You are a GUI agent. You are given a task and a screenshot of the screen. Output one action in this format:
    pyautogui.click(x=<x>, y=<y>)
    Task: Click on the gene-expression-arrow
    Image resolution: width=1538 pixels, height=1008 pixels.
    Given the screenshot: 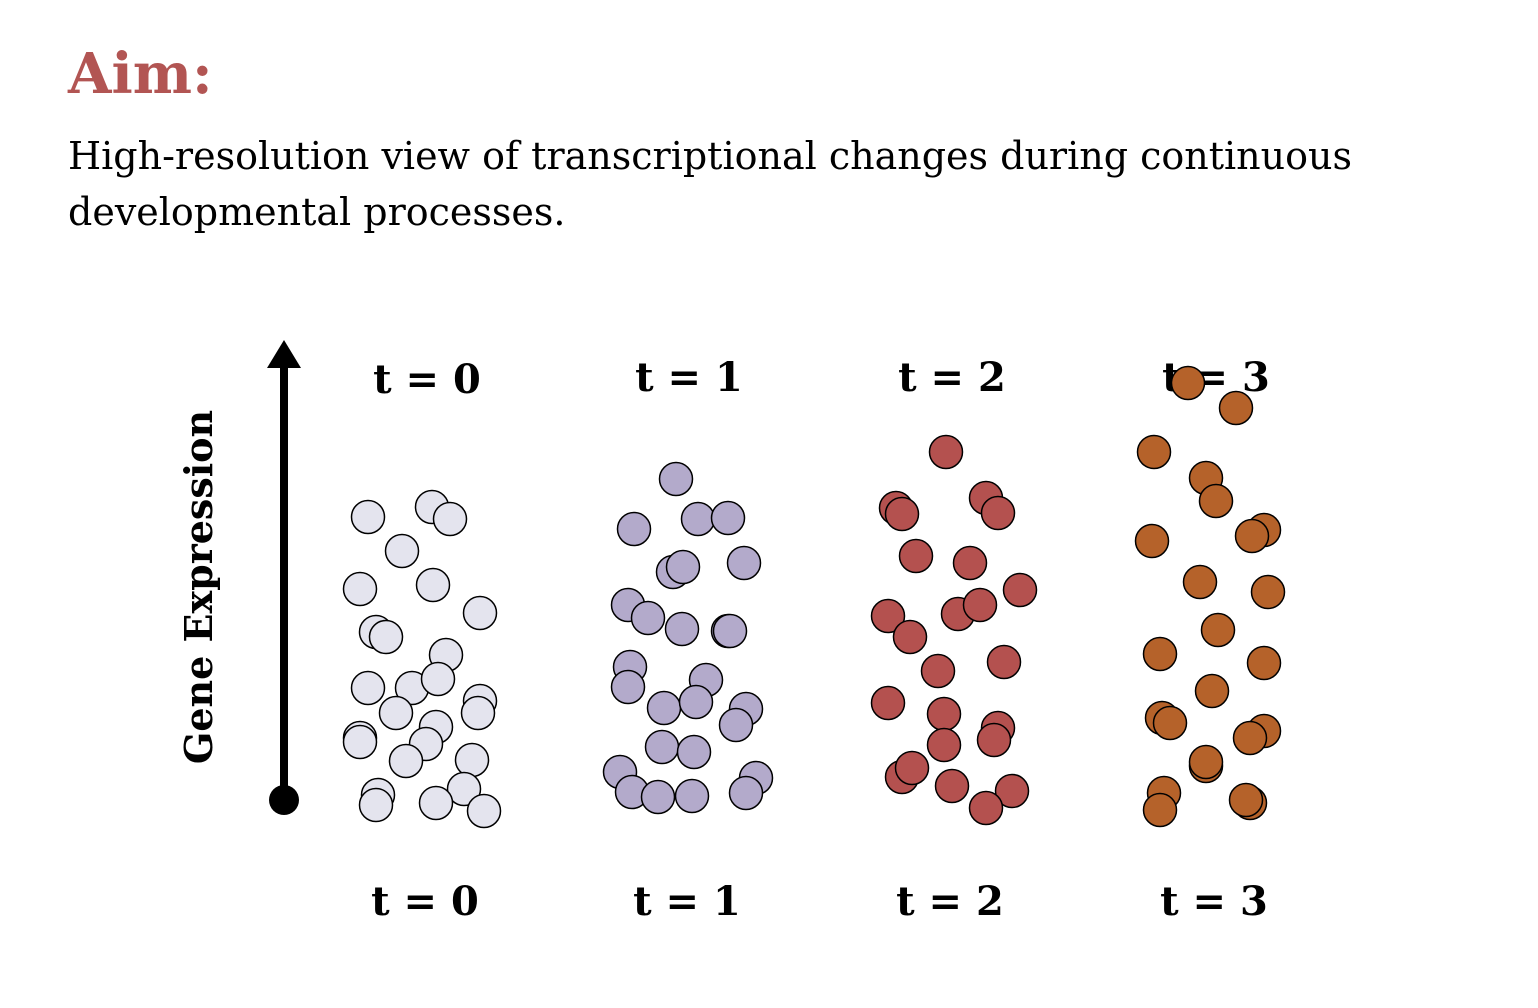 What is the action you would take?
    pyautogui.click(x=284, y=577)
    